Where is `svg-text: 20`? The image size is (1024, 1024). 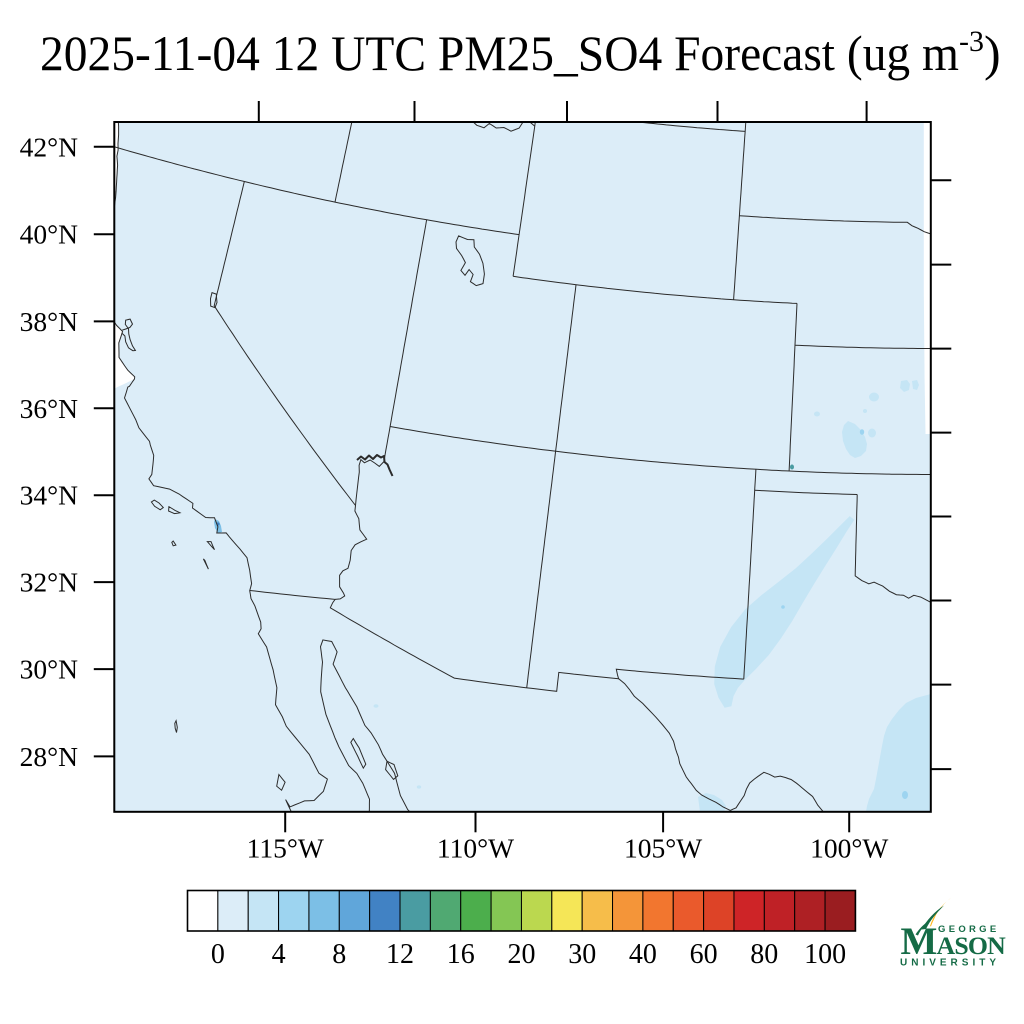 svg-text: 20 is located at coordinates (522, 954).